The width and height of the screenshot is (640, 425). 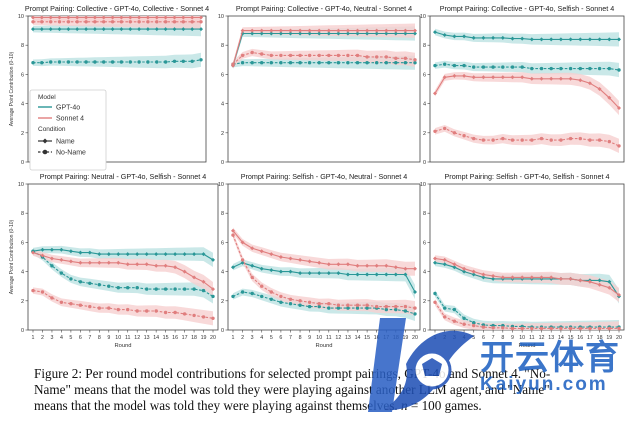 I want to click on watermark-logo-icon, so click(x=421, y=365).